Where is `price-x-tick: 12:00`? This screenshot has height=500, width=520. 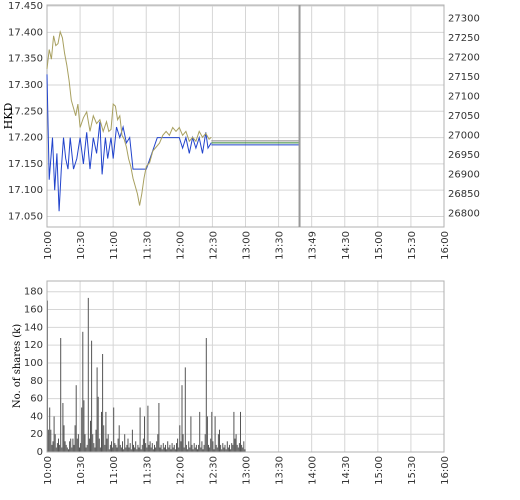
price-x-tick: 12:00 is located at coordinates (180, 245).